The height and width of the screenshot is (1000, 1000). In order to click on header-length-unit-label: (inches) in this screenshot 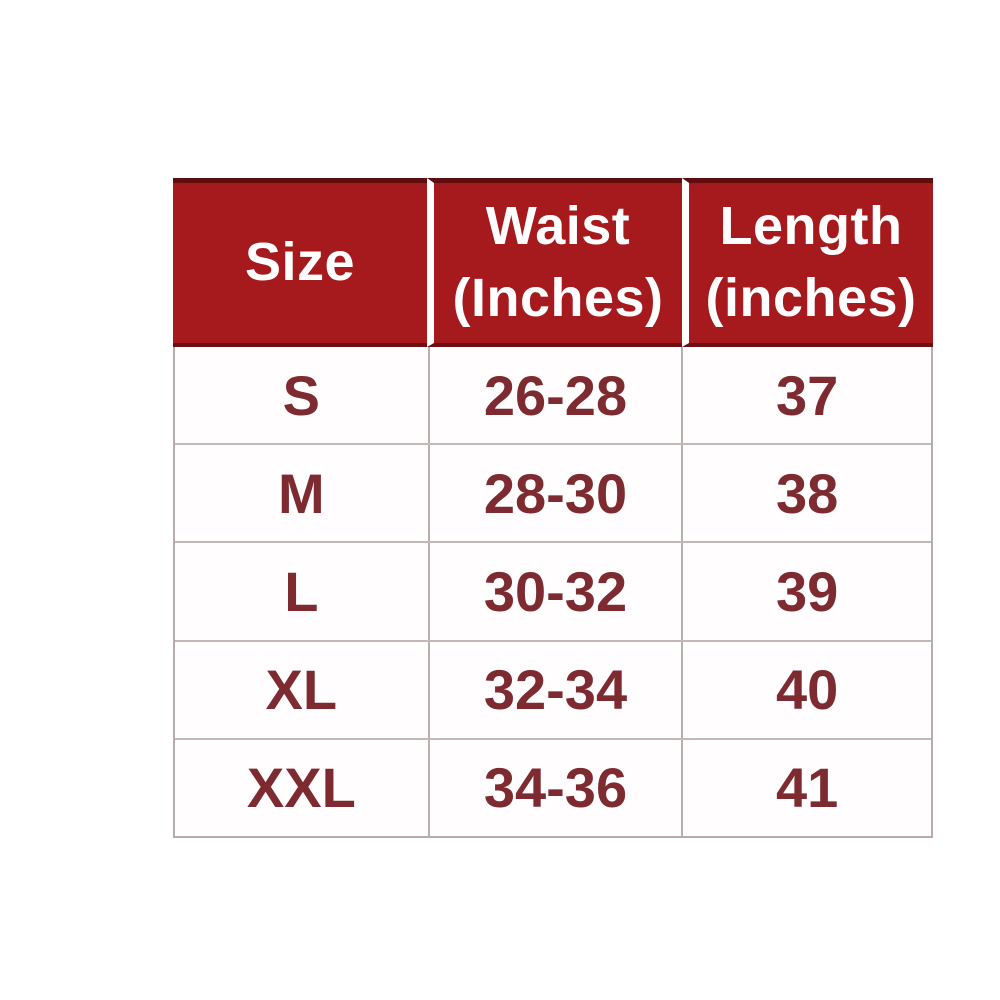, I will do `click(811, 298)`.